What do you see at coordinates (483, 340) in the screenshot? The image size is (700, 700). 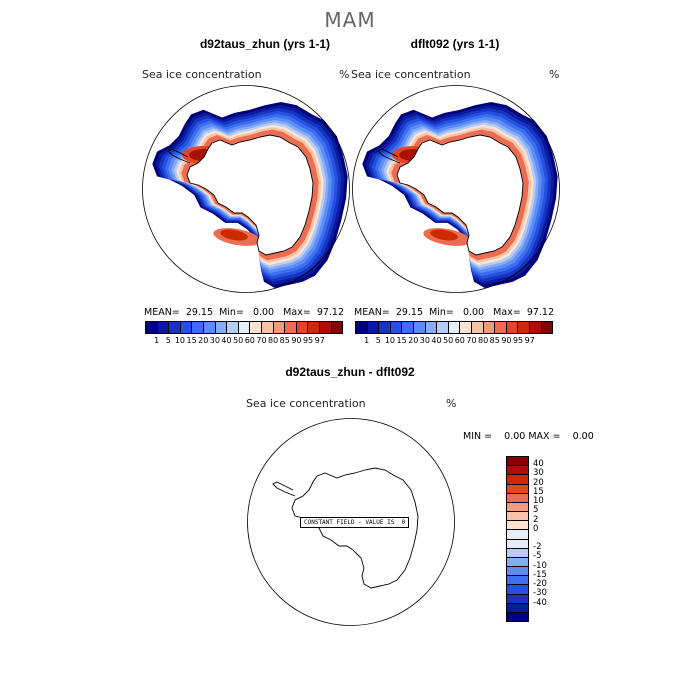 I see `colorbar-tick-label: 80` at bounding box center [483, 340].